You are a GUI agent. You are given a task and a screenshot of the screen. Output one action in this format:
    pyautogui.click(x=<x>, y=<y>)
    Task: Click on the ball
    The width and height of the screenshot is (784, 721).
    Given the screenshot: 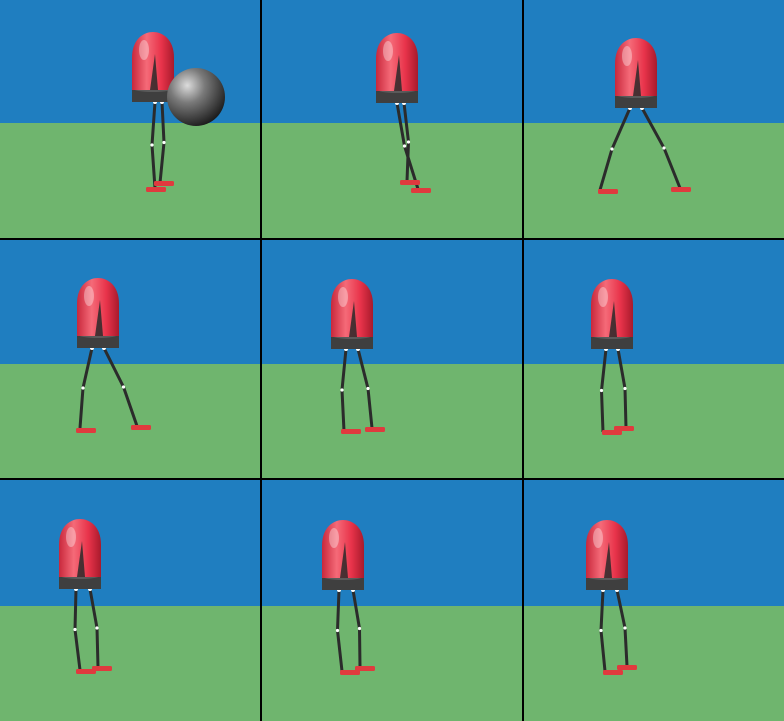 What is the action you would take?
    pyautogui.click(x=196, y=97)
    